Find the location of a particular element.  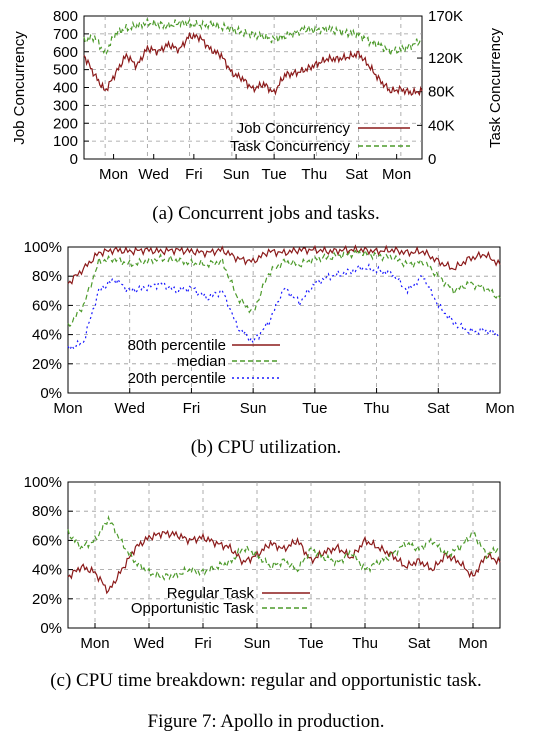

chart-a-xtick-label: Thu is located at coordinates (314, 174).